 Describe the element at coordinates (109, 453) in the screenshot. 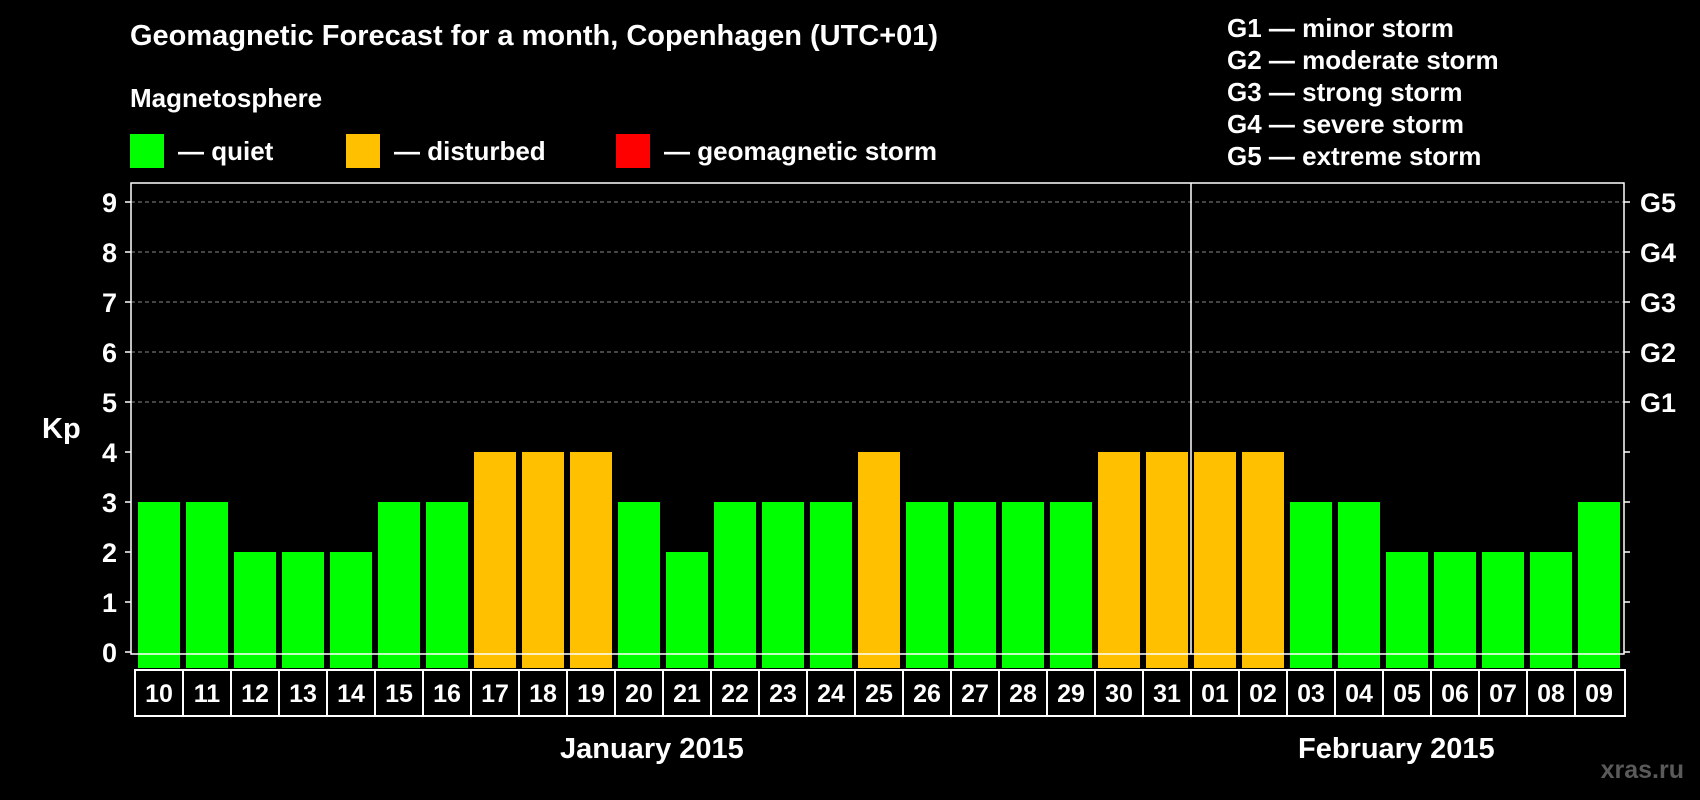

I see `ytick-label-4: 4` at that location.